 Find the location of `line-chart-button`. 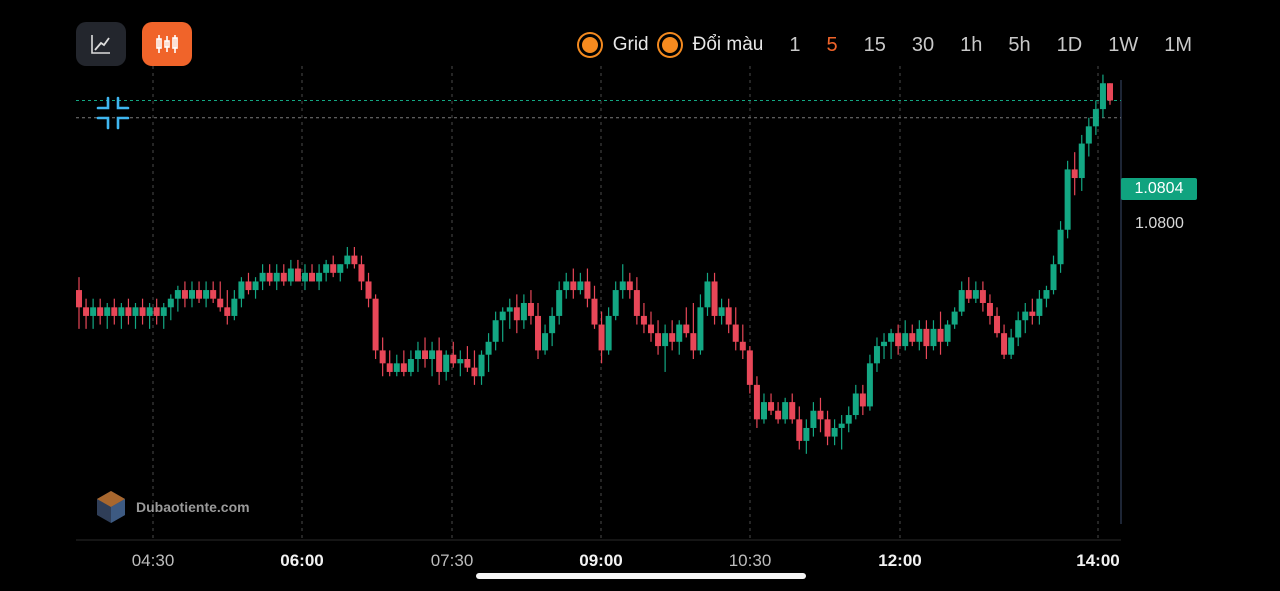

line-chart-button is located at coordinates (101, 44).